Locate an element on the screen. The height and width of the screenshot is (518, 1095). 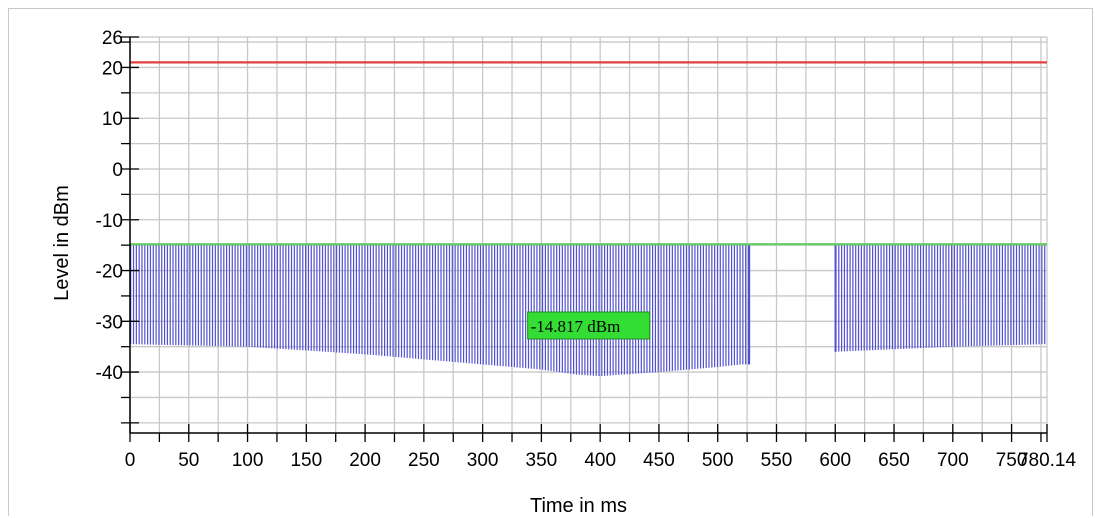
y-axis-title: Level in dBm is located at coordinates (62, 243).